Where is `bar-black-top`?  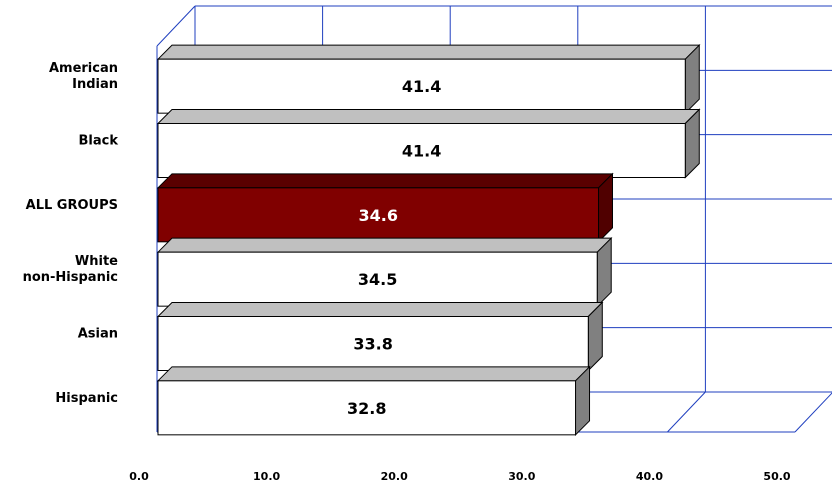 bar-black-top is located at coordinates (428, 116).